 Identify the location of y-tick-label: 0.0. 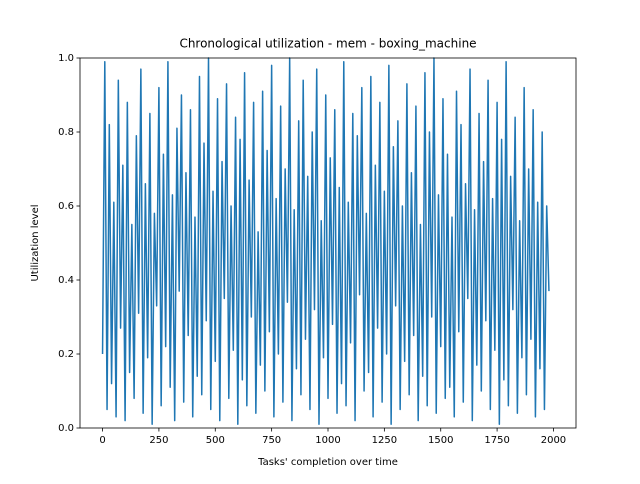
(66, 428).